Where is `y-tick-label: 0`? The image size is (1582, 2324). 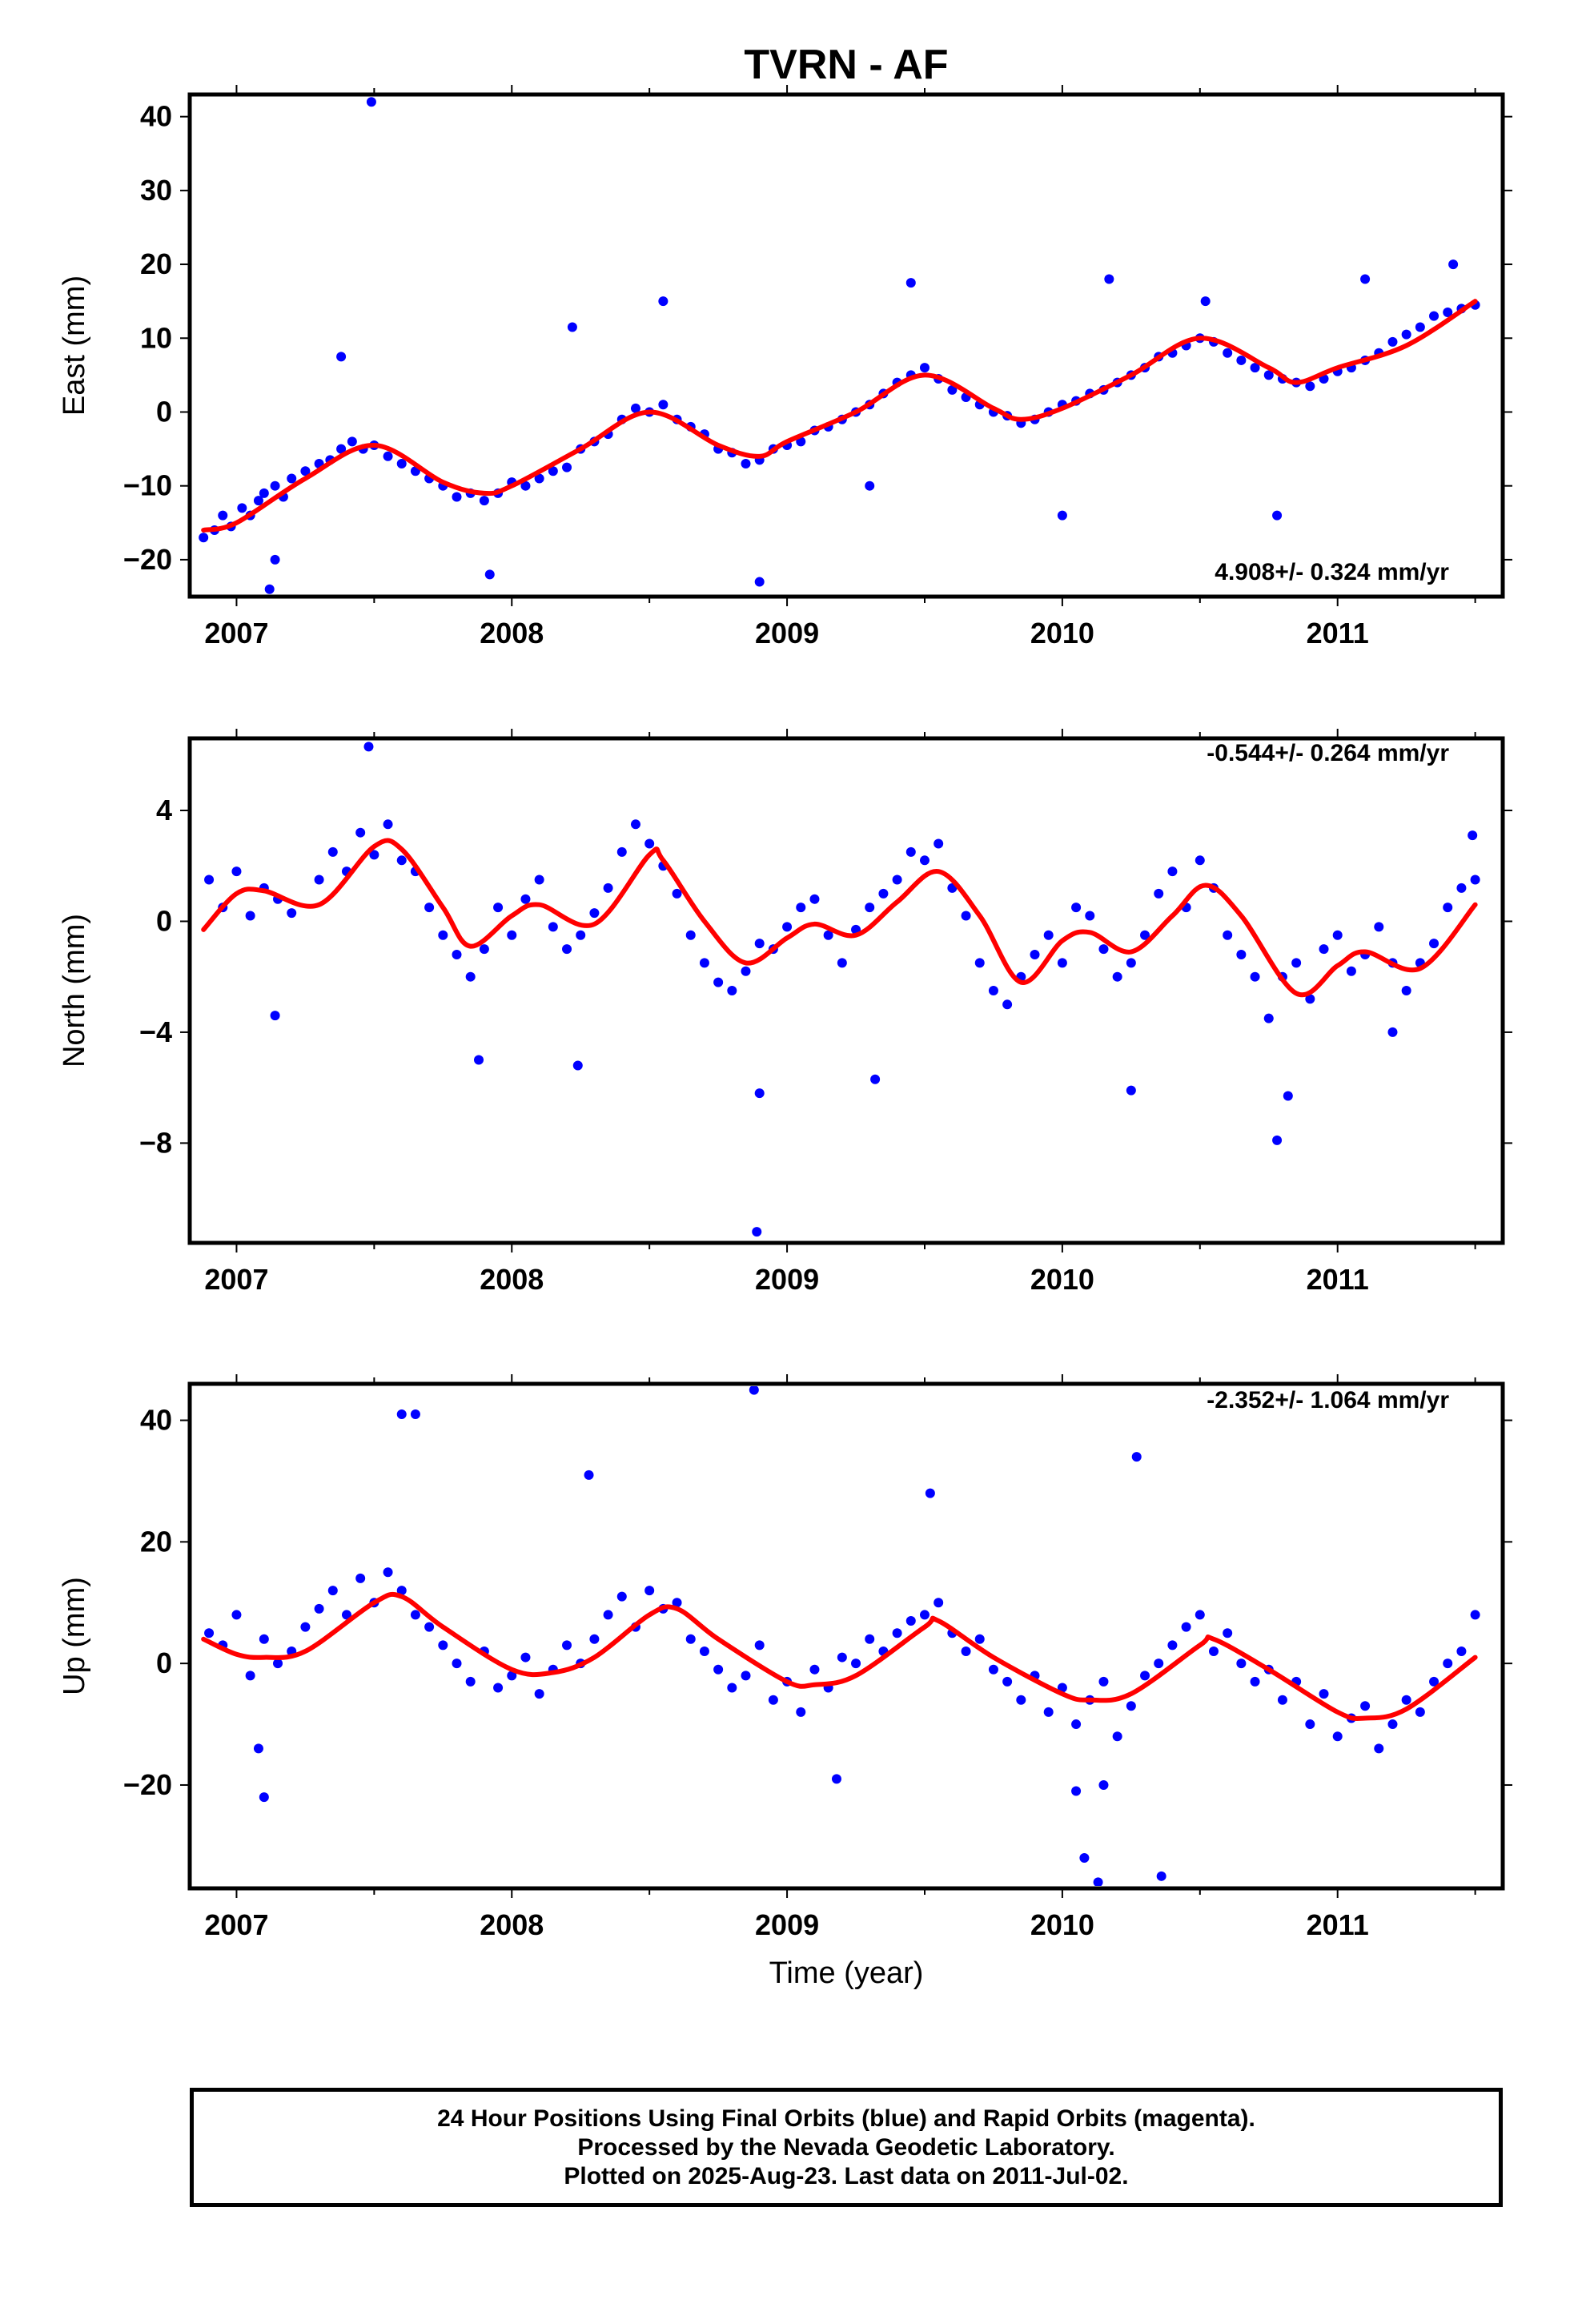
y-tick-label: 0 is located at coordinates (164, 1663).